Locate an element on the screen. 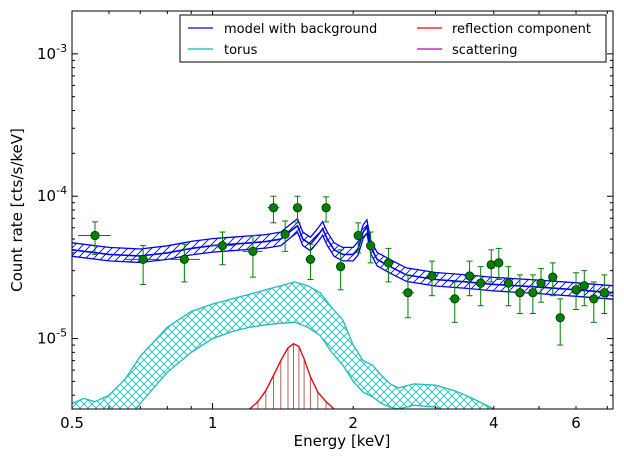 The height and width of the screenshot is (459, 624). legend-label-reflection: reflection component is located at coordinates (521, 29).